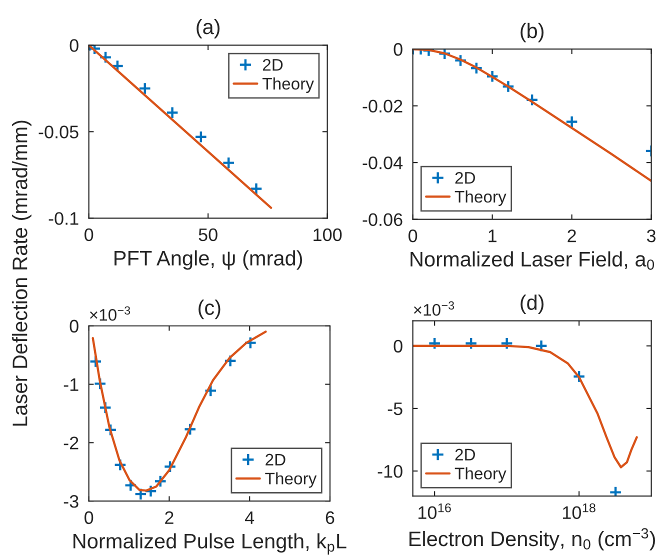 The image size is (668, 558). I want to click on x-tick-label: 1, so click(492, 236).